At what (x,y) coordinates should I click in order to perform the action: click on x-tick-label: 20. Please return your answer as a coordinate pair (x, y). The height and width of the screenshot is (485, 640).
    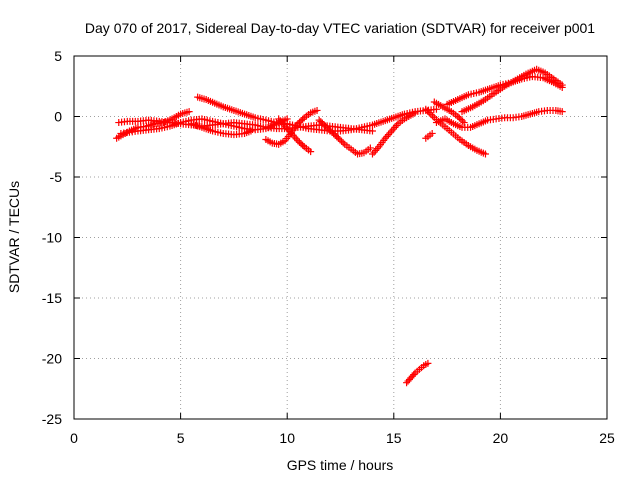
    Looking at the image, I should click on (501, 438).